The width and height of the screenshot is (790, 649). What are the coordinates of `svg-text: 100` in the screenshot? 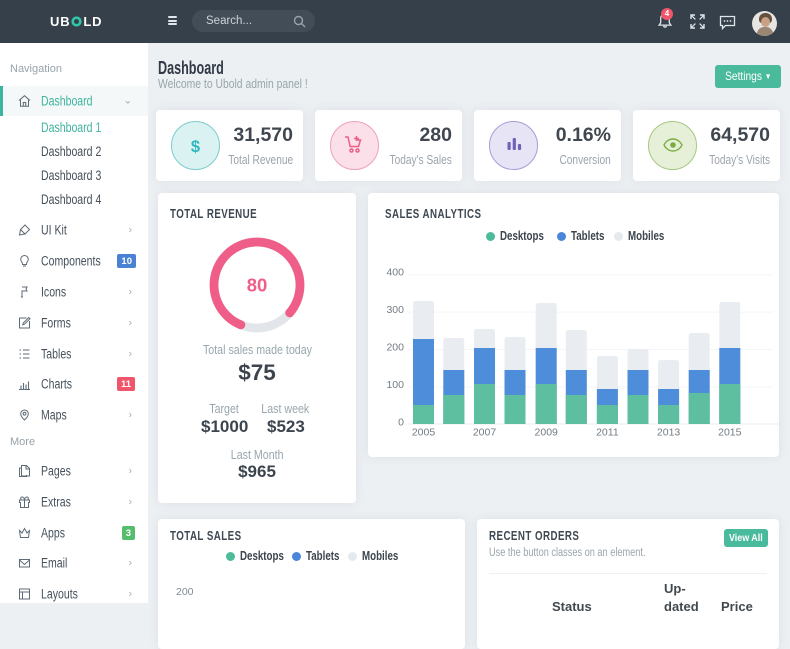 It's located at (395, 385).